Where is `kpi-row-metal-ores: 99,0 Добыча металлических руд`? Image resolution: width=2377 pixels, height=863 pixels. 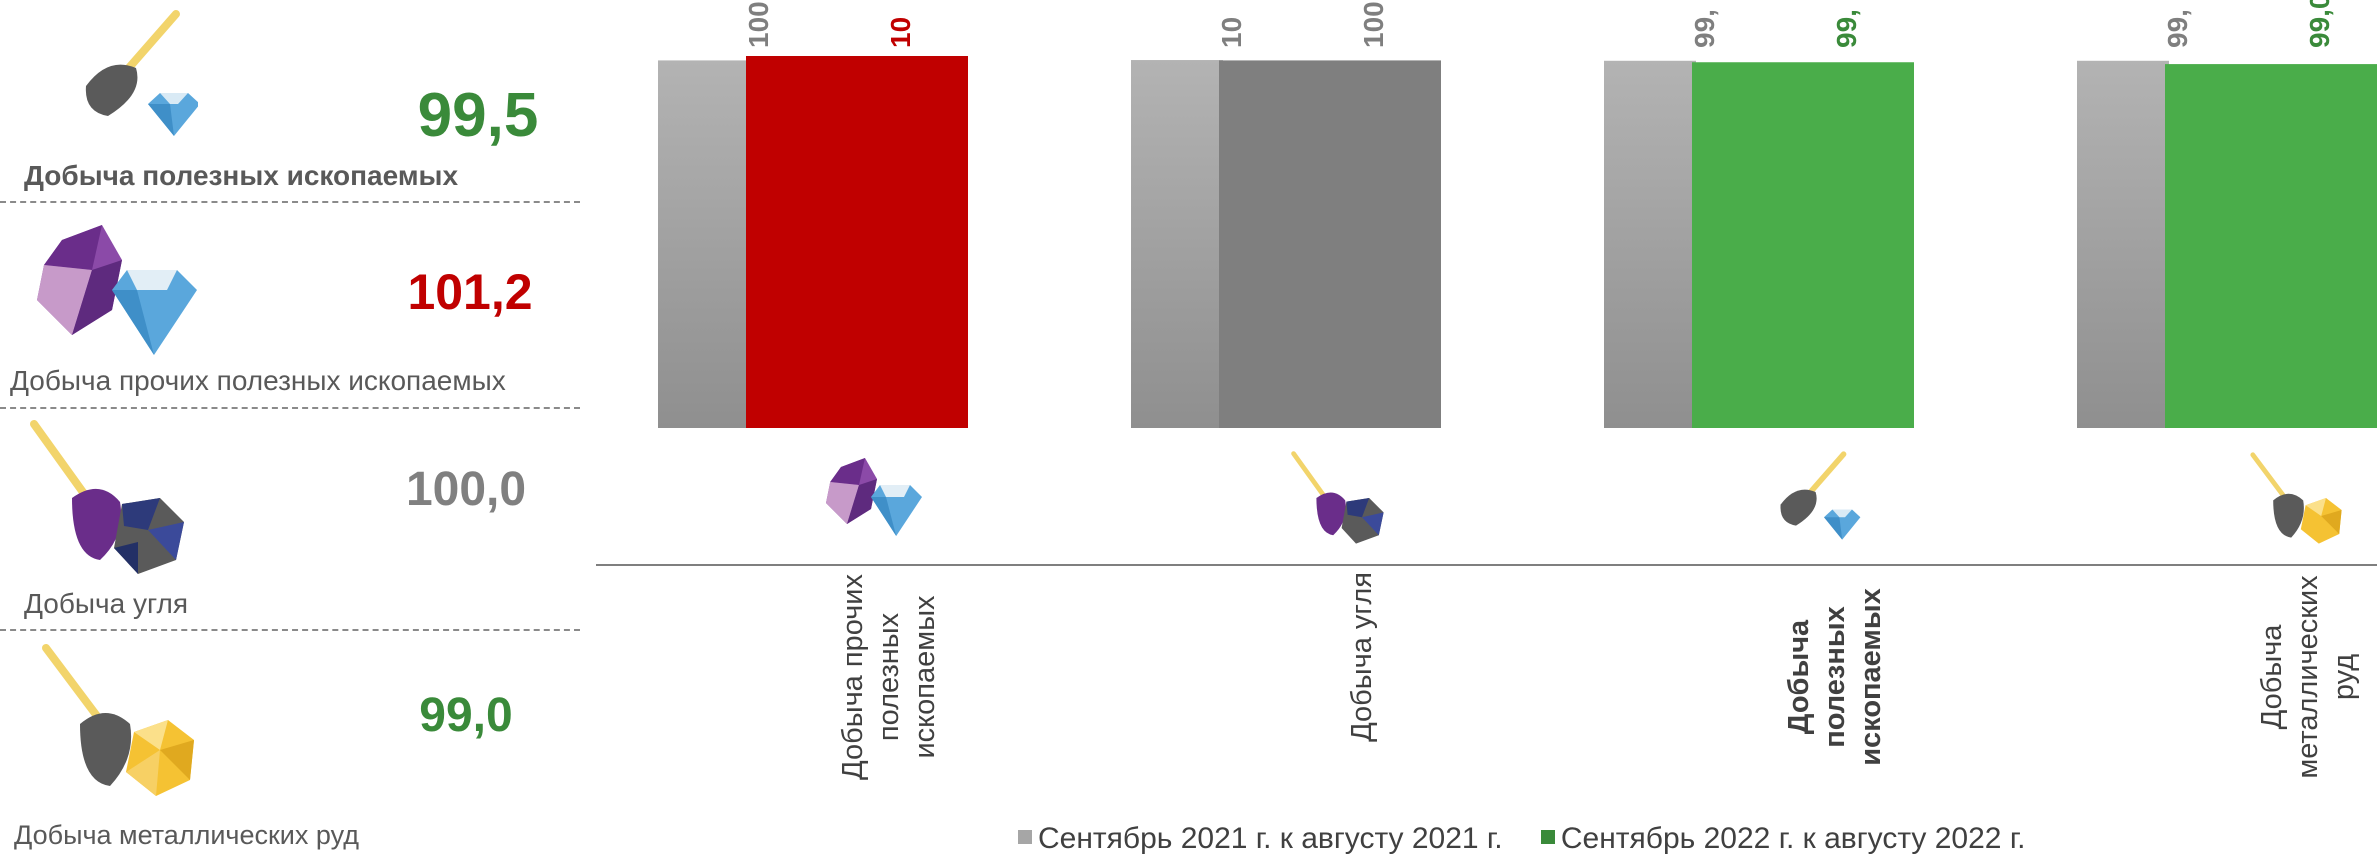 kpi-row-metal-ores: 99,0 Добыча металлических руд is located at coordinates (295, 746).